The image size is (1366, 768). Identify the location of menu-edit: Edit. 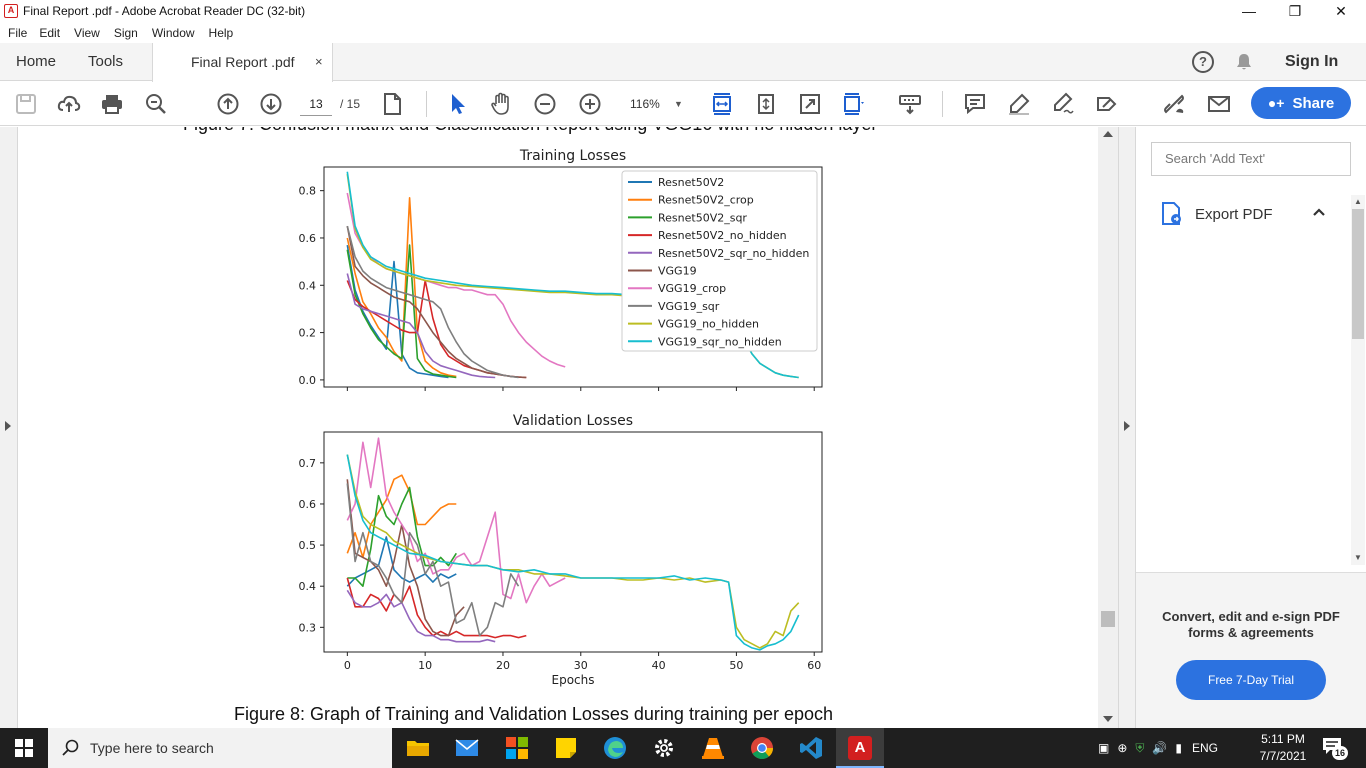
(50, 32).